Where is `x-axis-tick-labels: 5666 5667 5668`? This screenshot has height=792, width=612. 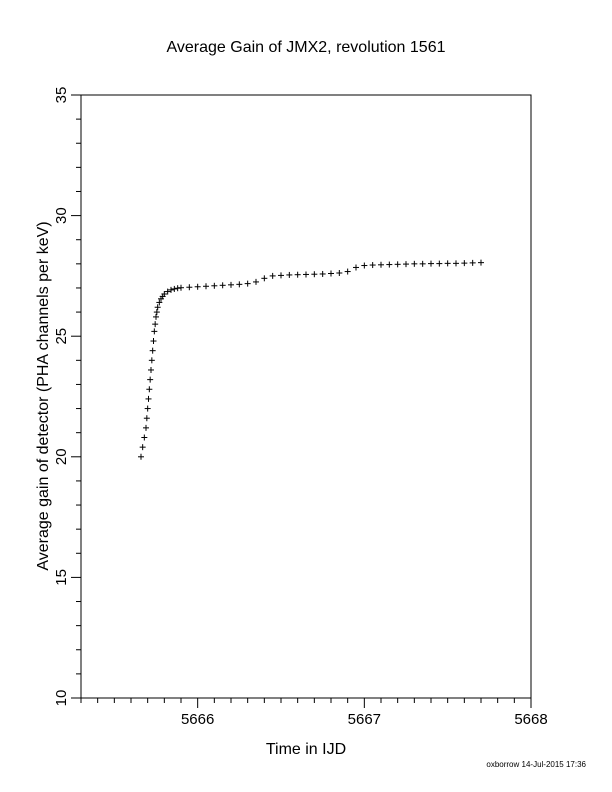
x-axis-tick-labels: 5666 5667 5668 is located at coordinates (364, 719).